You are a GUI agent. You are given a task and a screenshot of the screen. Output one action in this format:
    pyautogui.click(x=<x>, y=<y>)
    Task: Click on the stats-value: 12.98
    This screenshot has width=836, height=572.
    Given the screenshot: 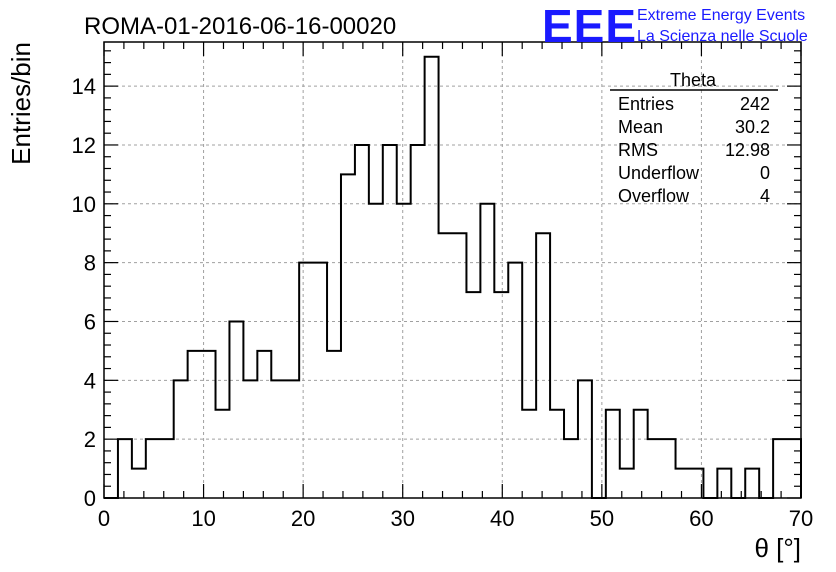 What is the action you would take?
    pyautogui.click(x=747, y=150)
    